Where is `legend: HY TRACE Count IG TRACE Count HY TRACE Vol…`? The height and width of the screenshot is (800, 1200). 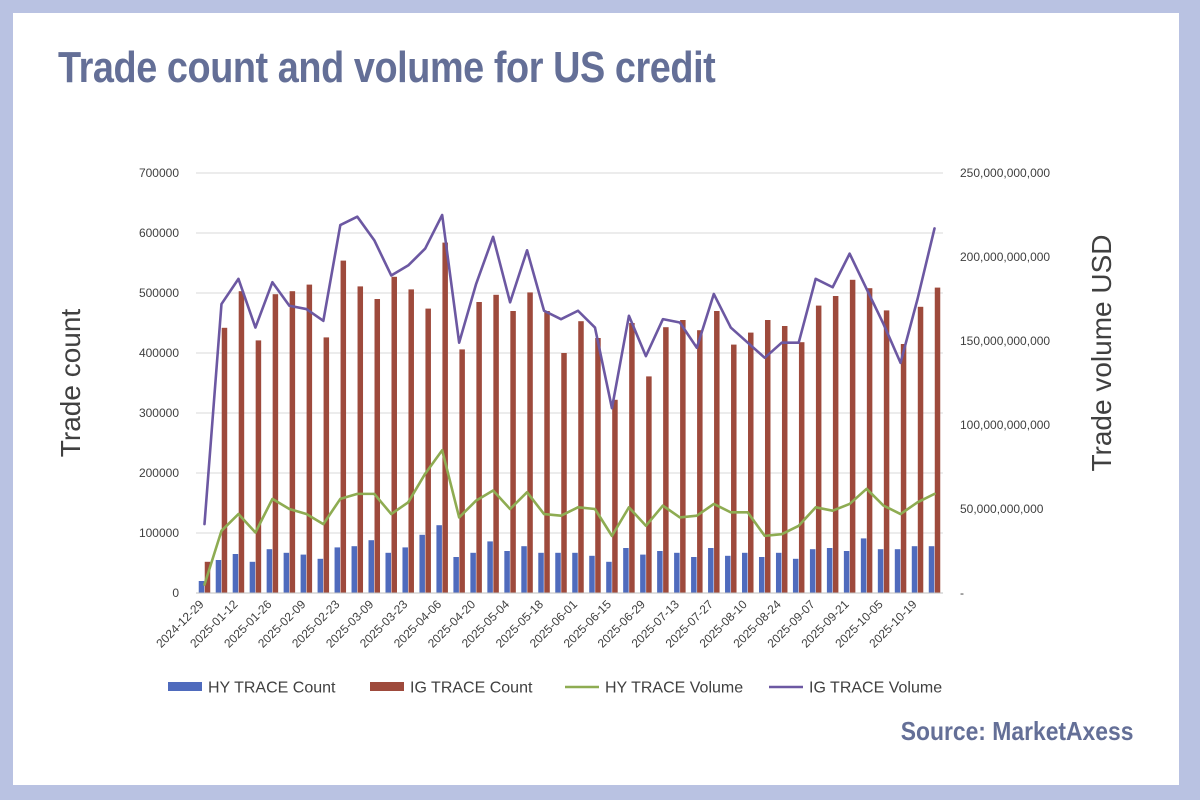 legend: HY TRACE Count IG TRACE Count HY TRACE Vol… is located at coordinates (555, 688).